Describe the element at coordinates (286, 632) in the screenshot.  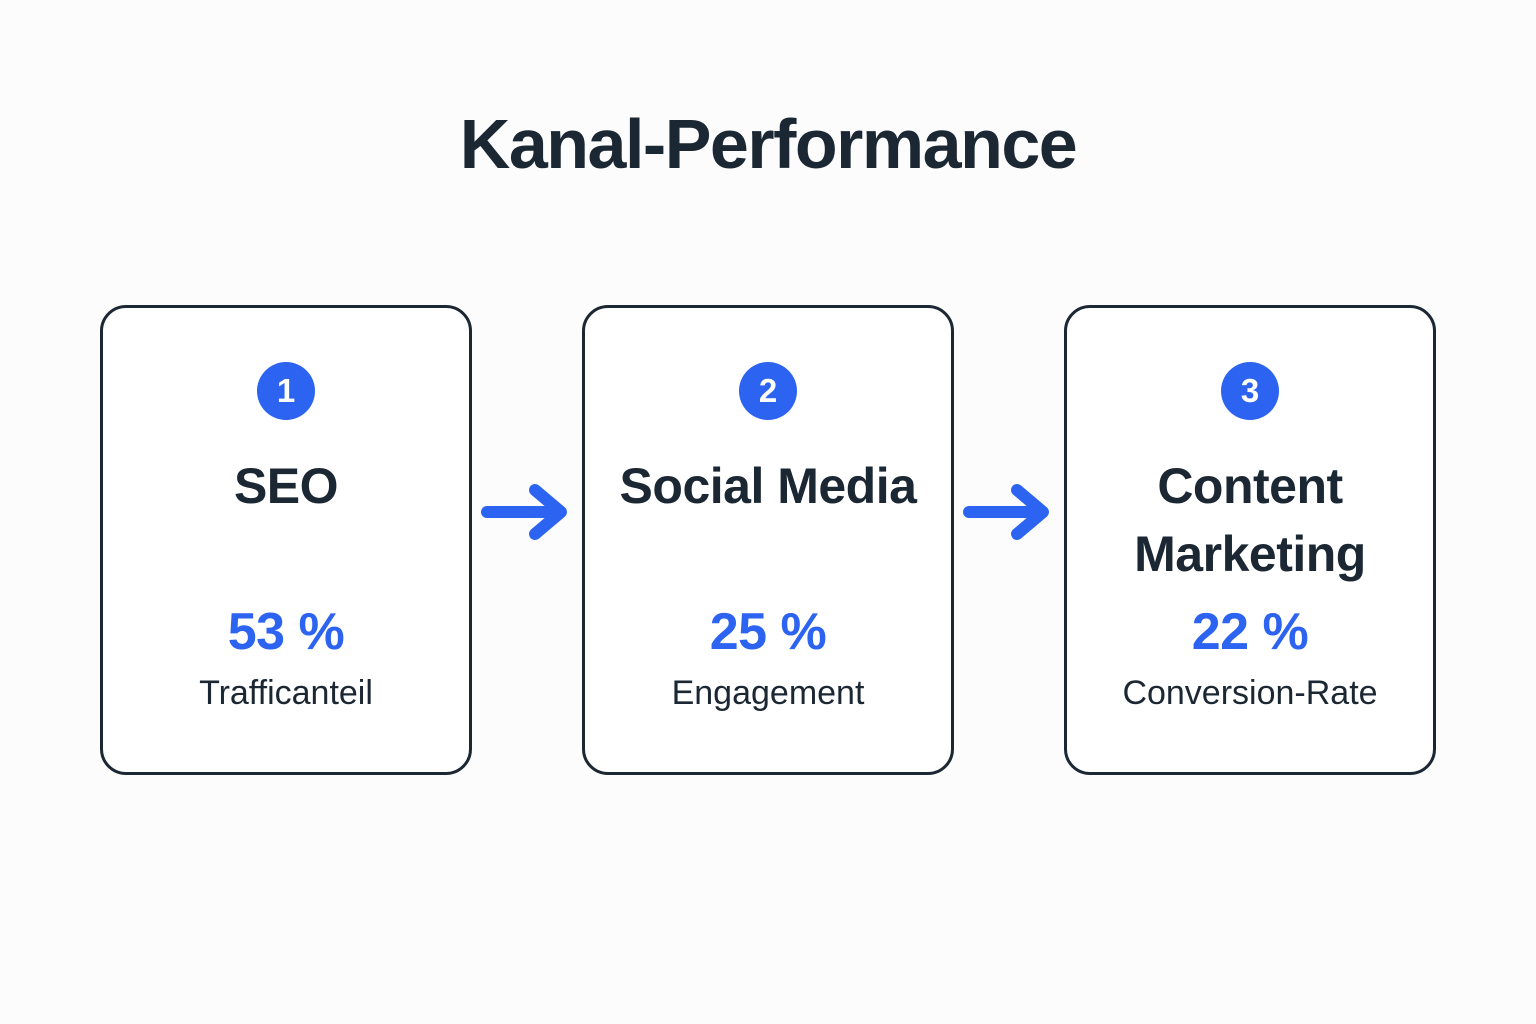
I see `step-value: 53 %` at that location.